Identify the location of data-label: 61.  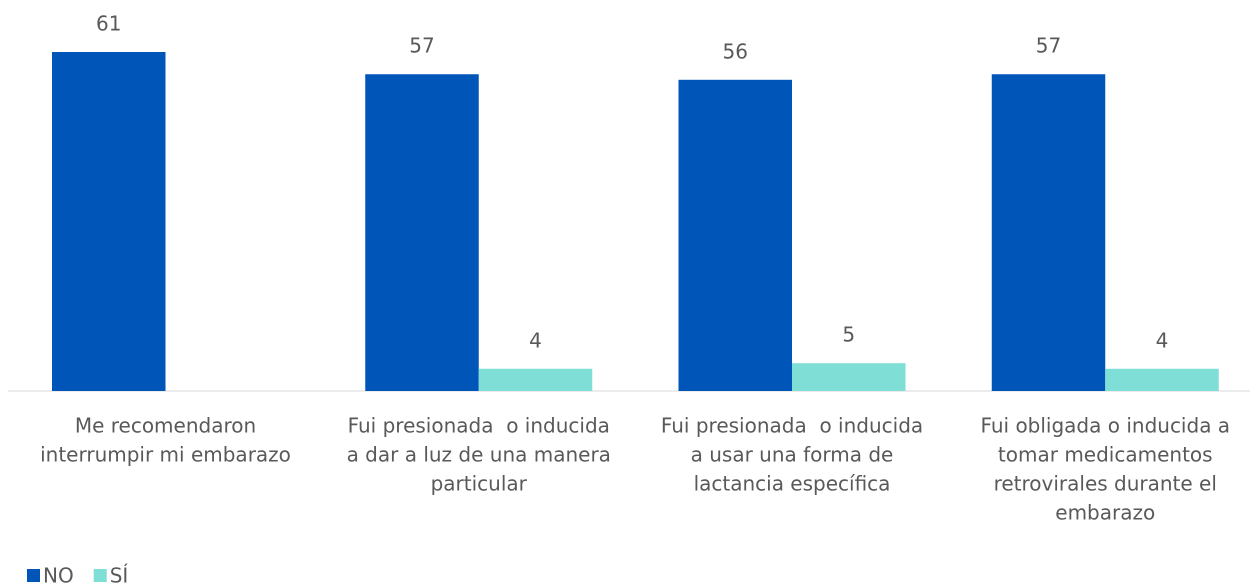
(108, 24).